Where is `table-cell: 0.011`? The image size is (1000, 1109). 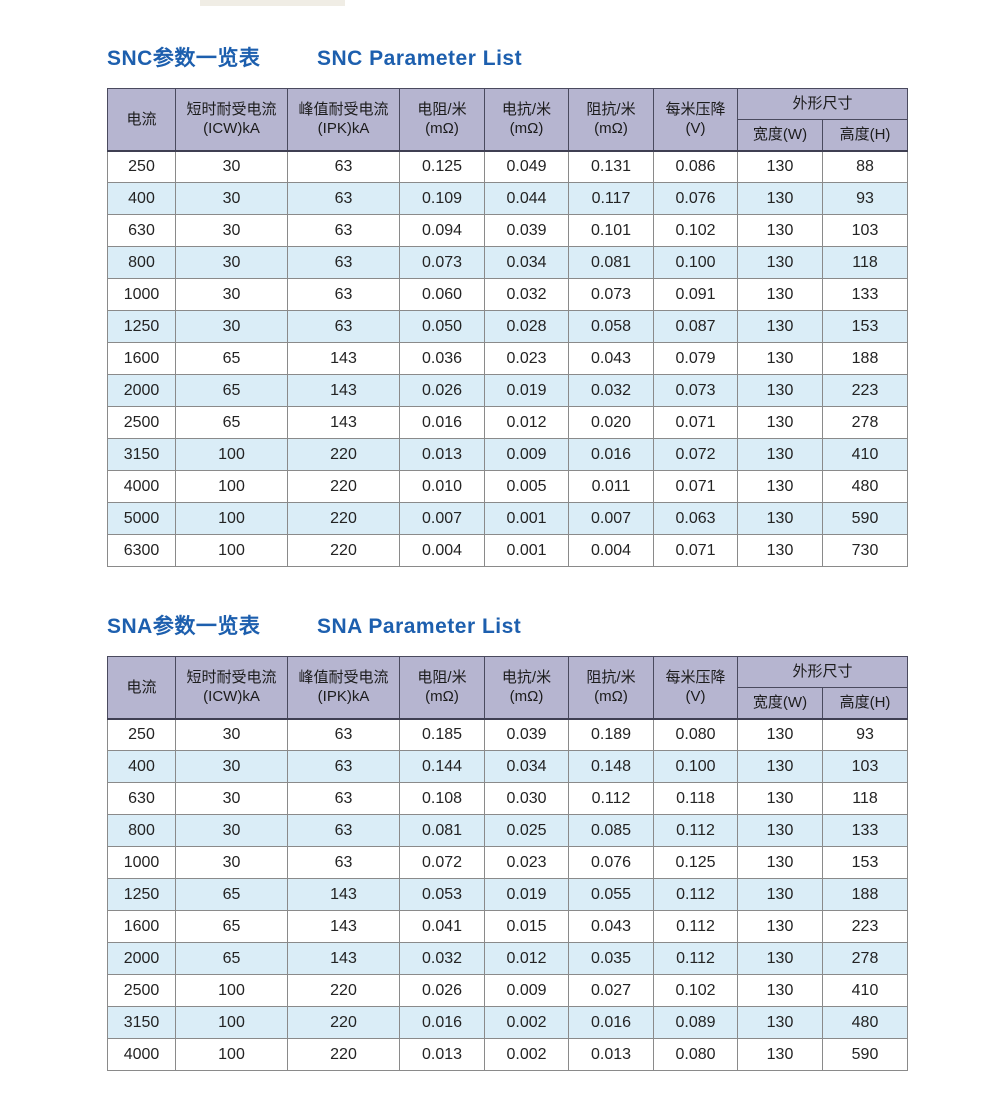
table-cell: 0.011 is located at coordinates (611, 486).